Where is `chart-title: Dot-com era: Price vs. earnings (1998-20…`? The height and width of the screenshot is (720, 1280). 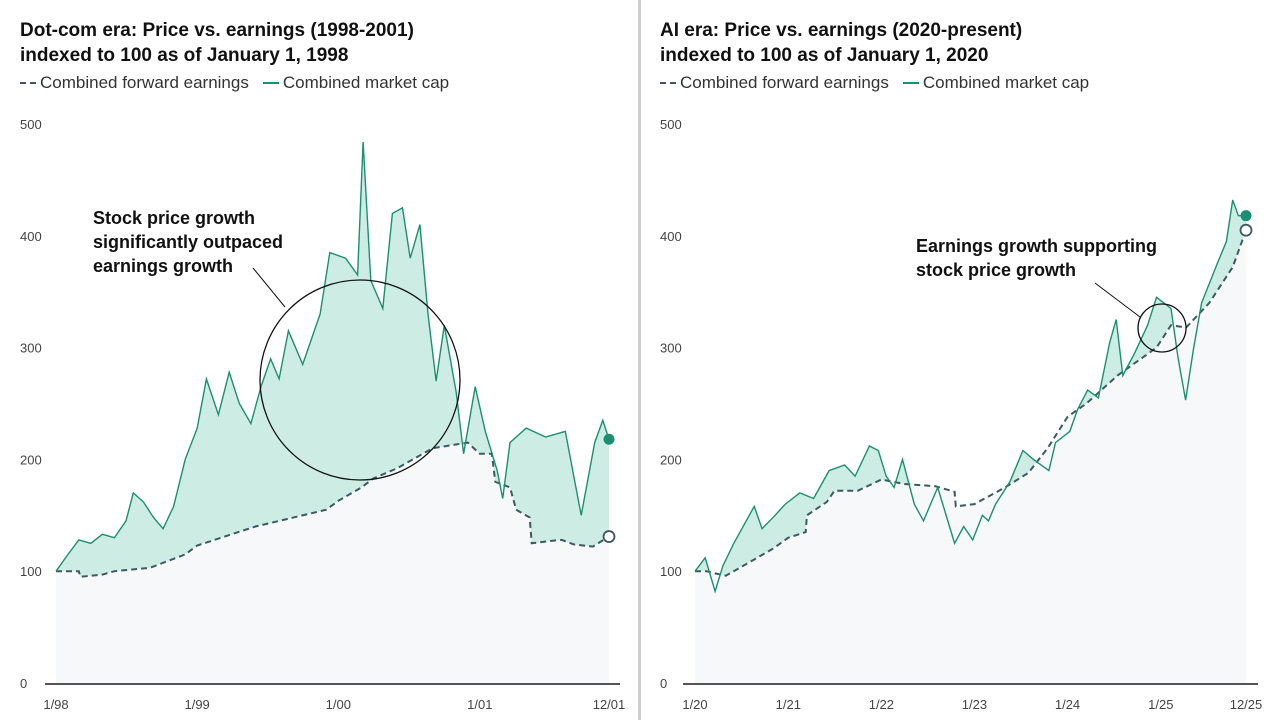 chart-title: Dot-com era: Price vs. earnings (1998-20… is located at coordinates (217, 43).